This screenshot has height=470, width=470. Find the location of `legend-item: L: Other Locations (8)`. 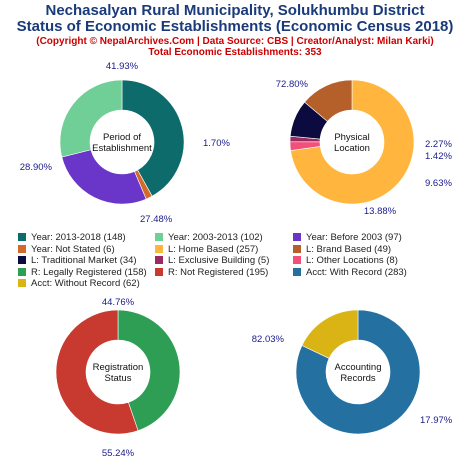

legend-item: L: Other Locations (8) is located at coordinates (345, 260).